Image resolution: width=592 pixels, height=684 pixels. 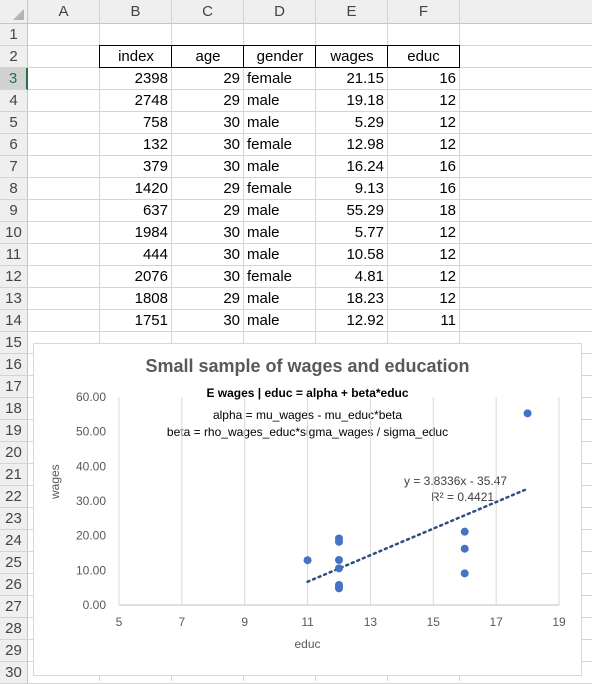 I want to click on column-header-a: A, so click(x=64, y=12).